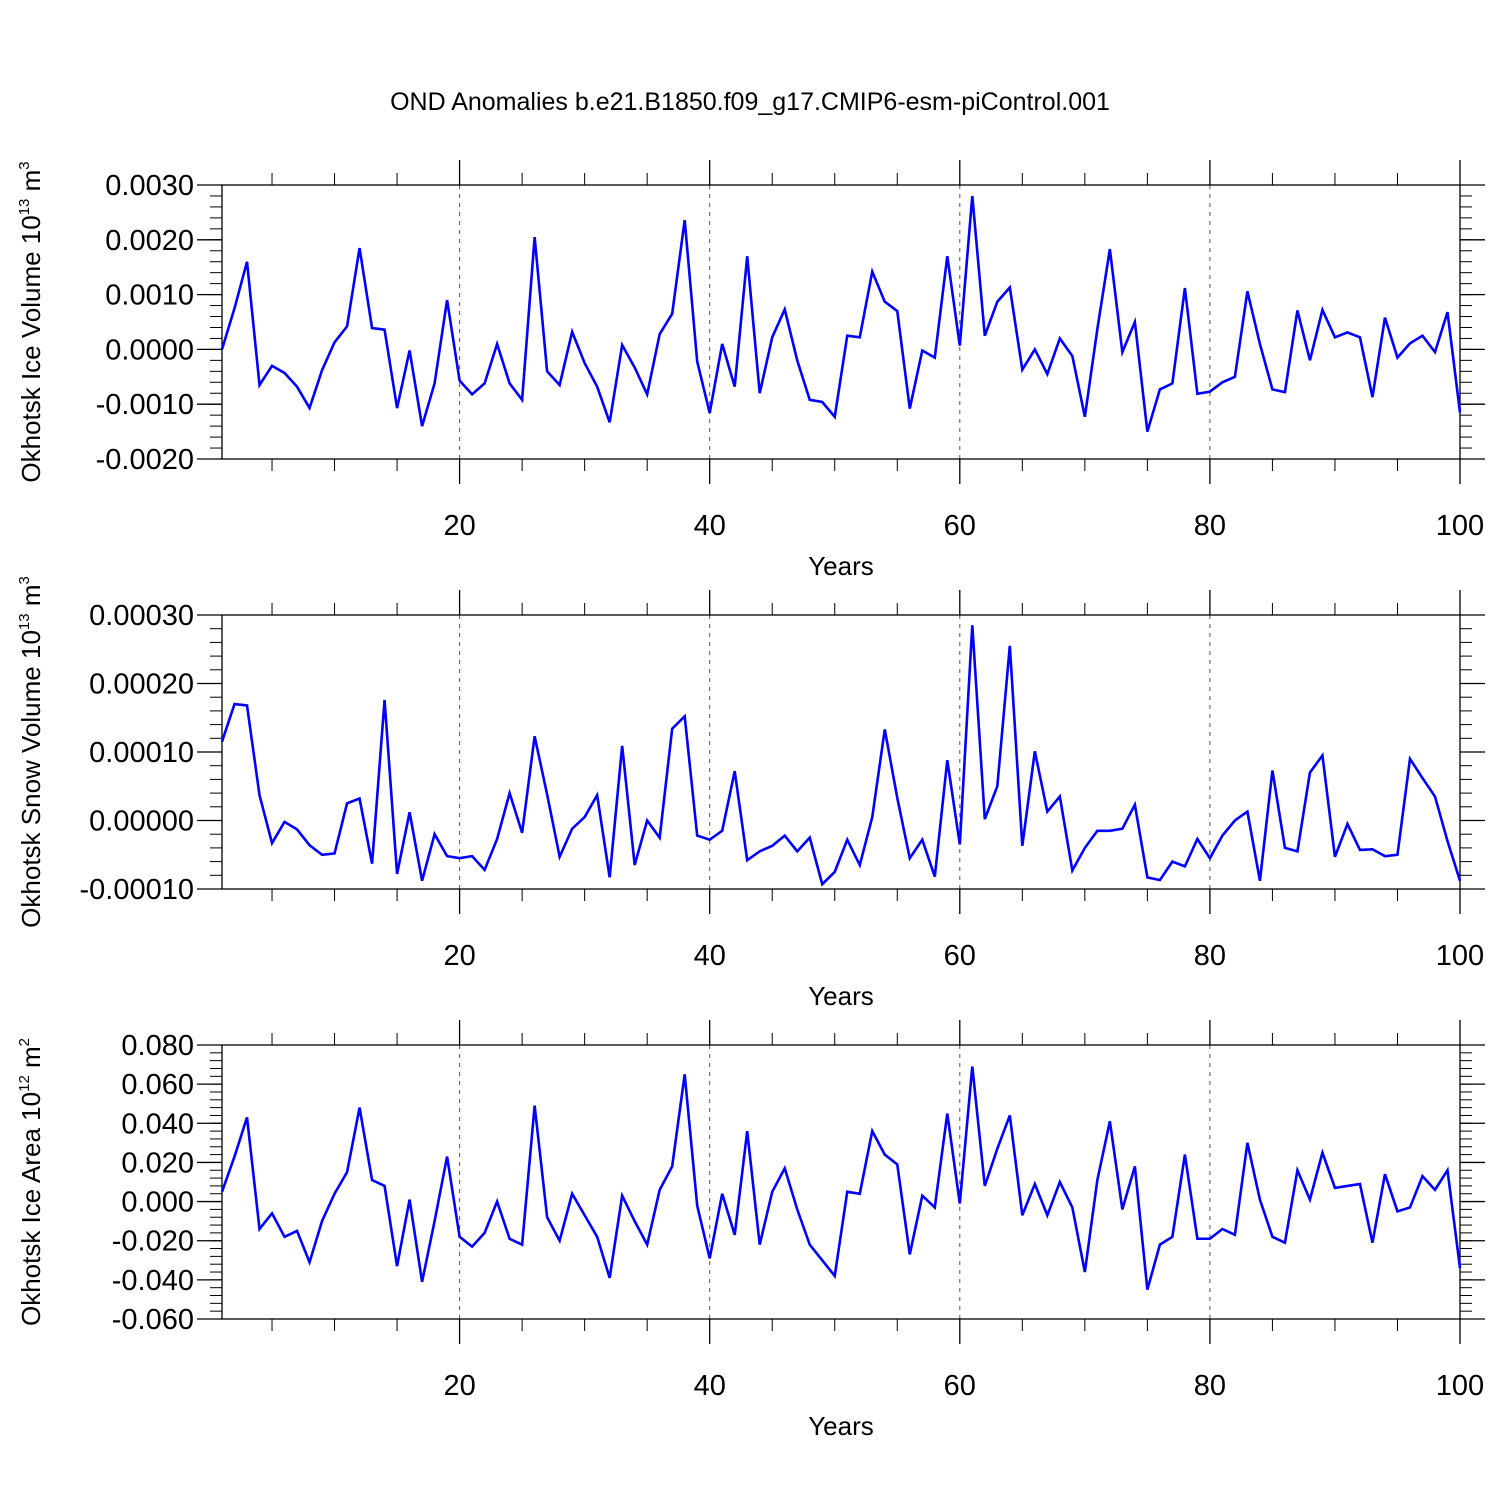  I want to click on y-axis-label: Okhotsk Ice Volume 1013 m3, so click(31, 321).